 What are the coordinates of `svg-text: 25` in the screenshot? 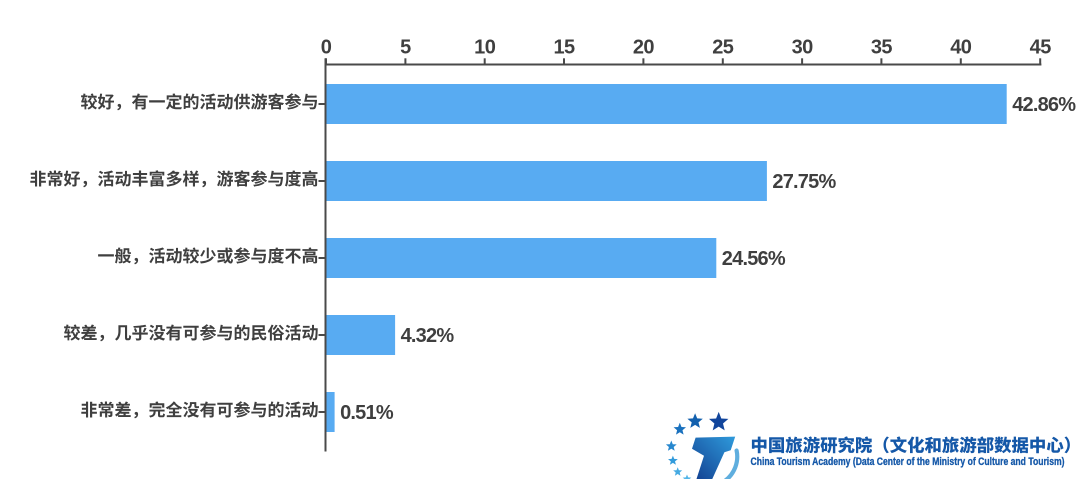 It's located at (723, 48).